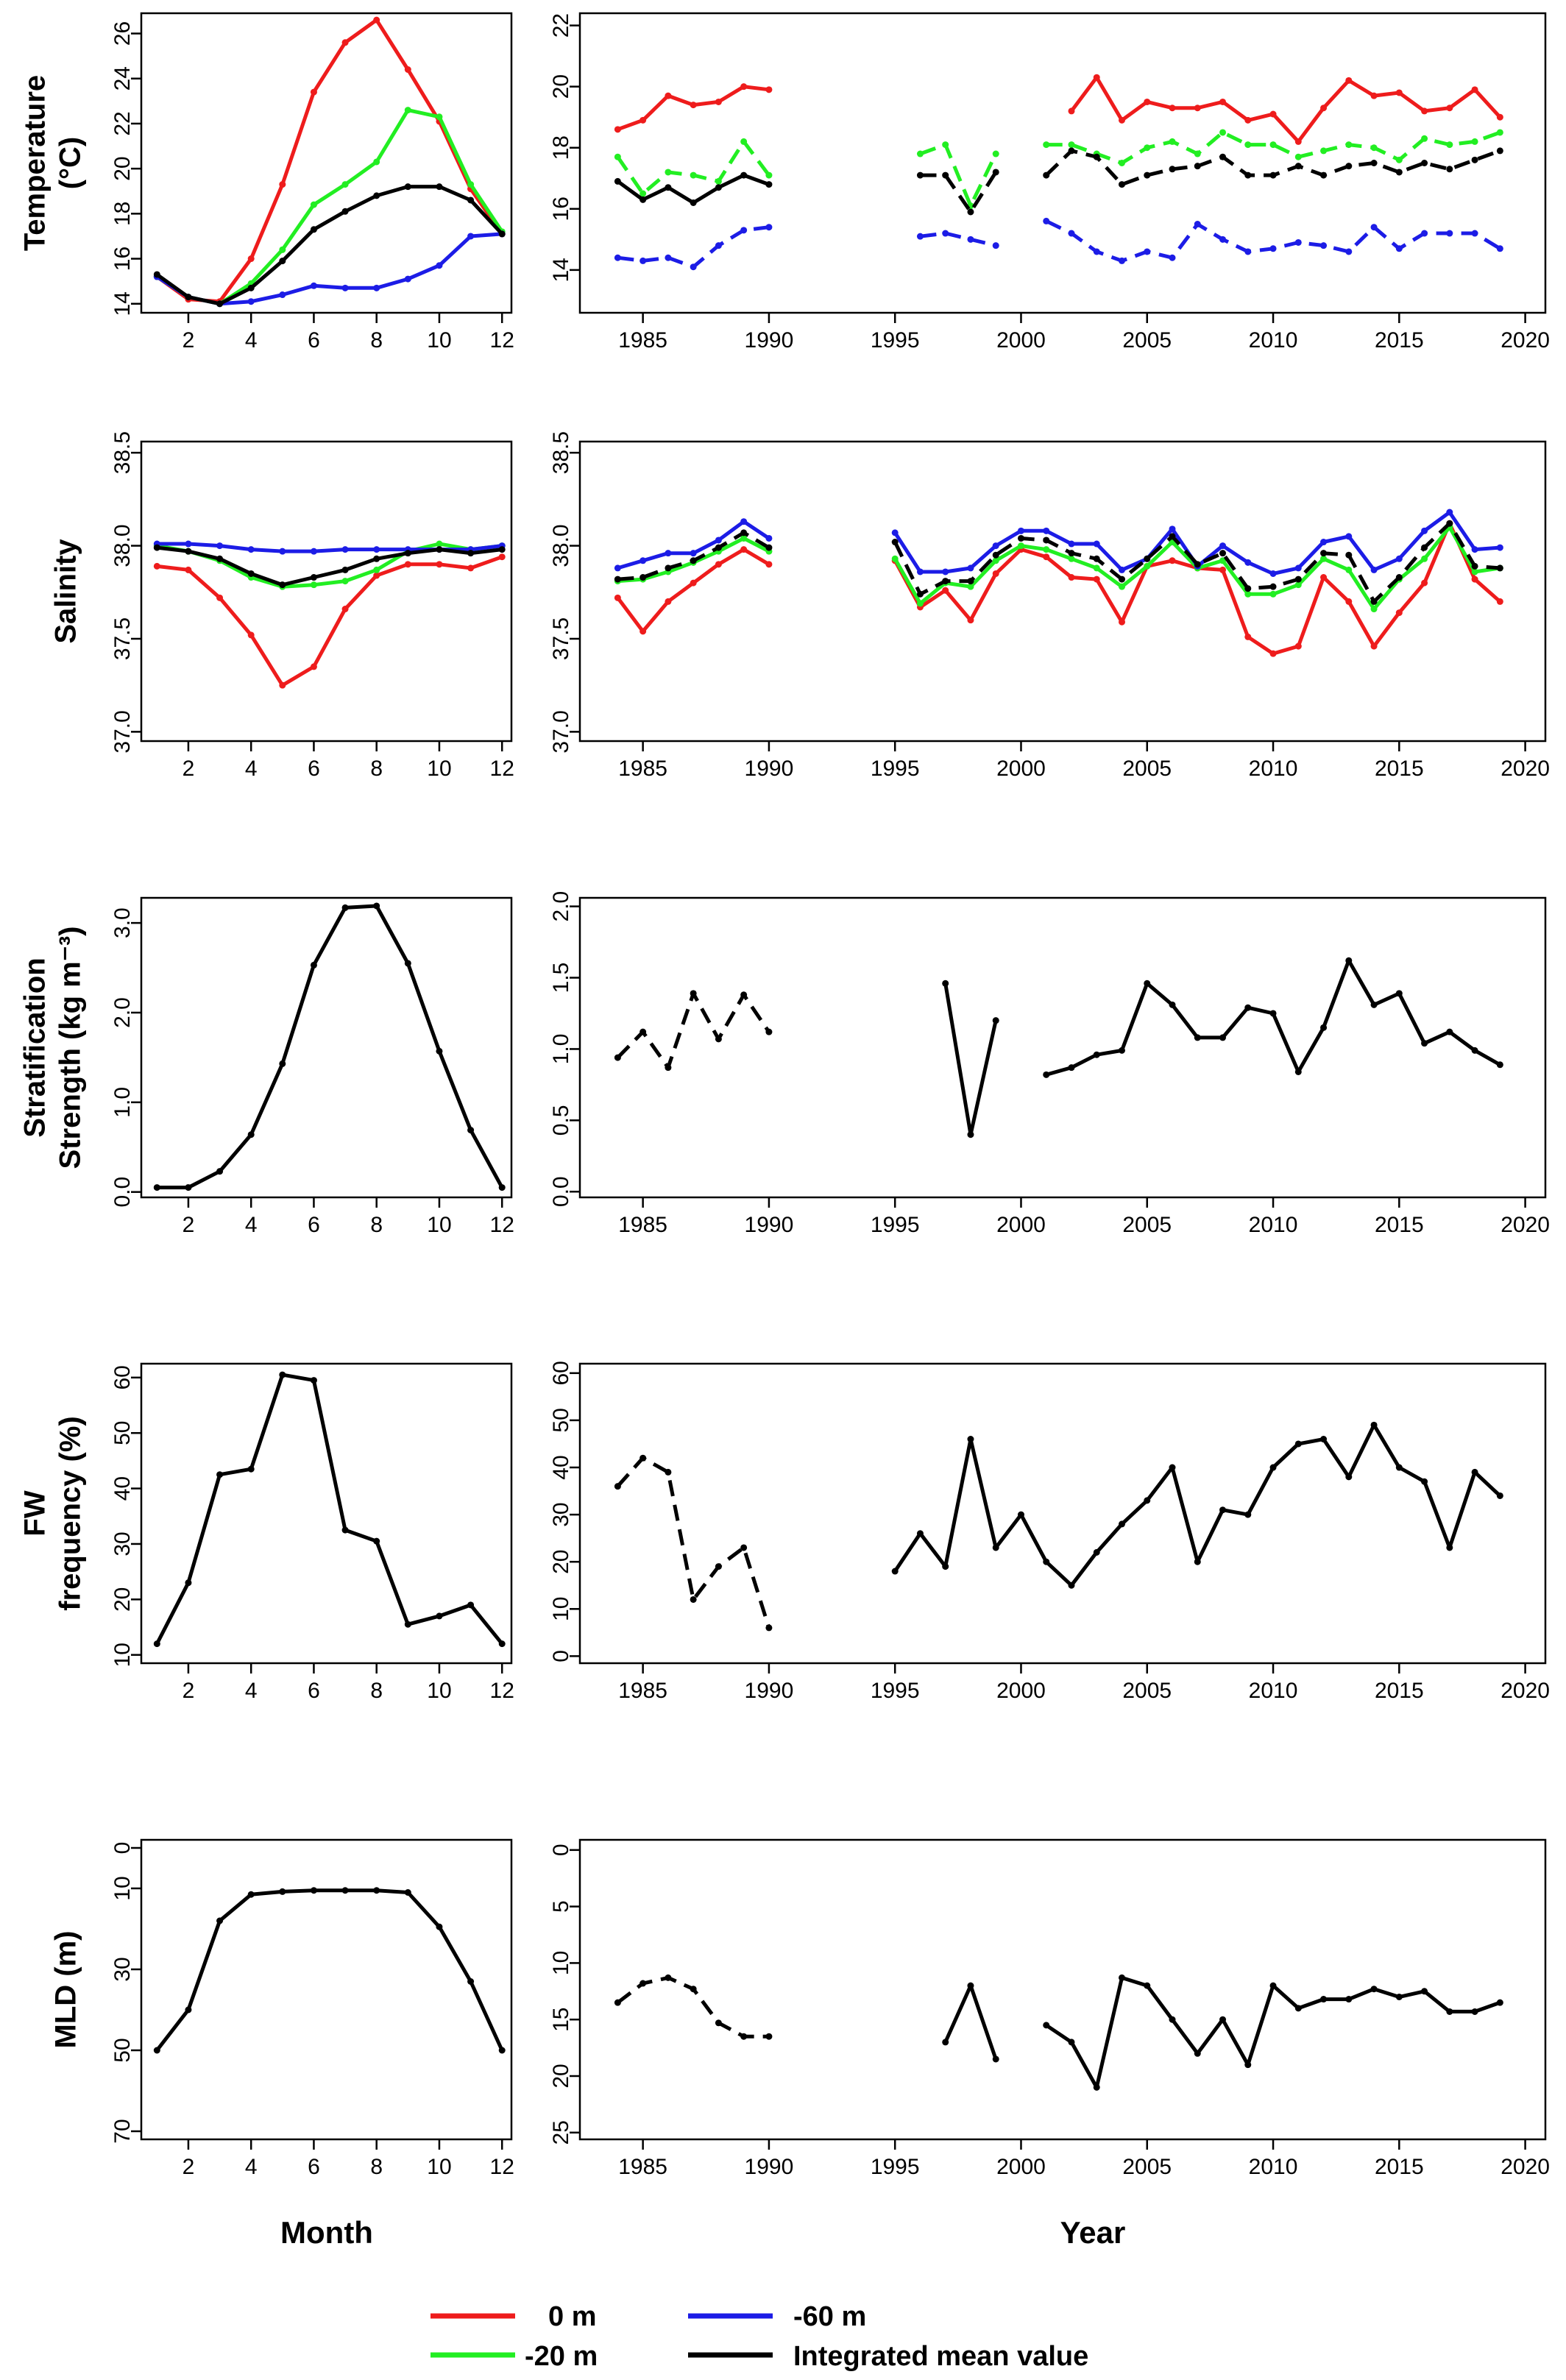 The width and height of the screenshot is (1566, 2380). What do you see at coordinates (561, 270) in the screenshot?
I see `temp-year-y-tick-label: 14` at bounding box center [561, 270].